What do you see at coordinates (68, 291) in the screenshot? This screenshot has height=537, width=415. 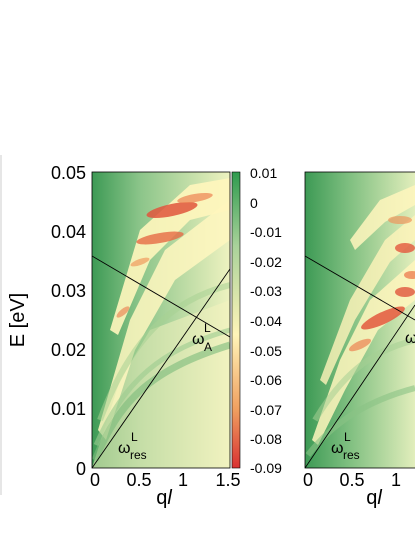 I see `panel-1-y-tick: 0.03` at bounding box center [68, 291].